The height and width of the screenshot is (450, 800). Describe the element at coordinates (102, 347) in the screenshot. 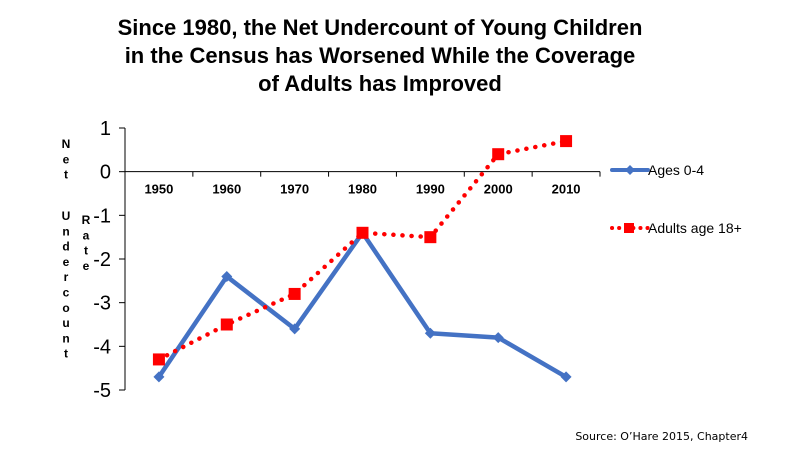

I see `y-tick-label: -4` at that location.